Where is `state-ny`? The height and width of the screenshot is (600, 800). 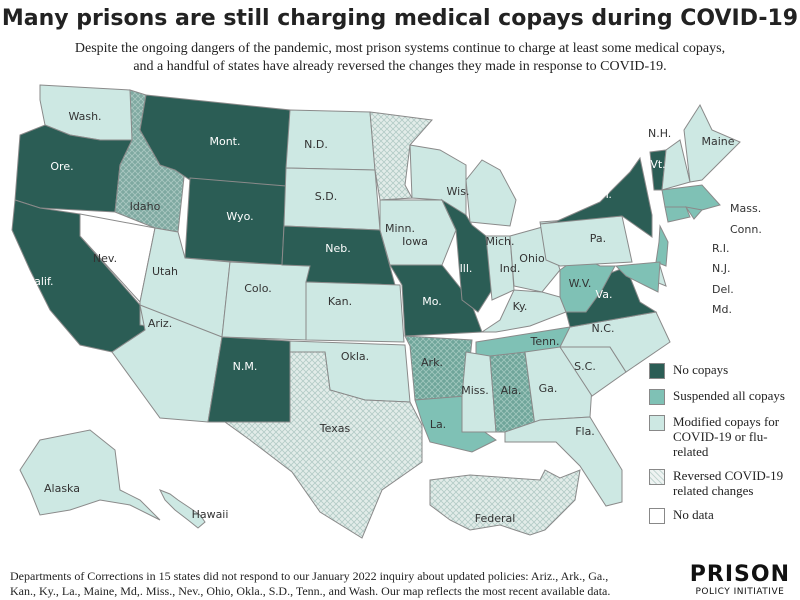 state-ny is located at coordinates (596, 197).